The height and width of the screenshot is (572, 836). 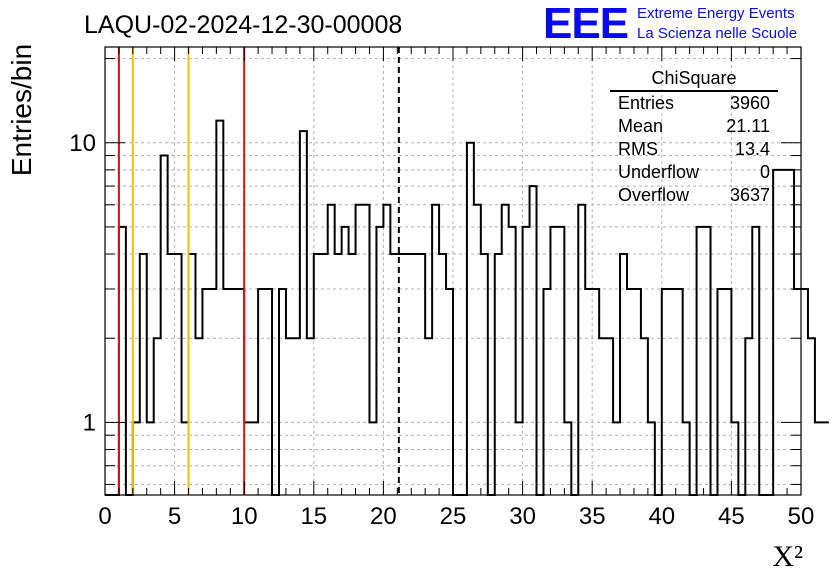 What do you see at coordinates (694, 126) in the screenshot?
I see `stats-row-mean: Mean 21.11` at bounding box center [694, 126].